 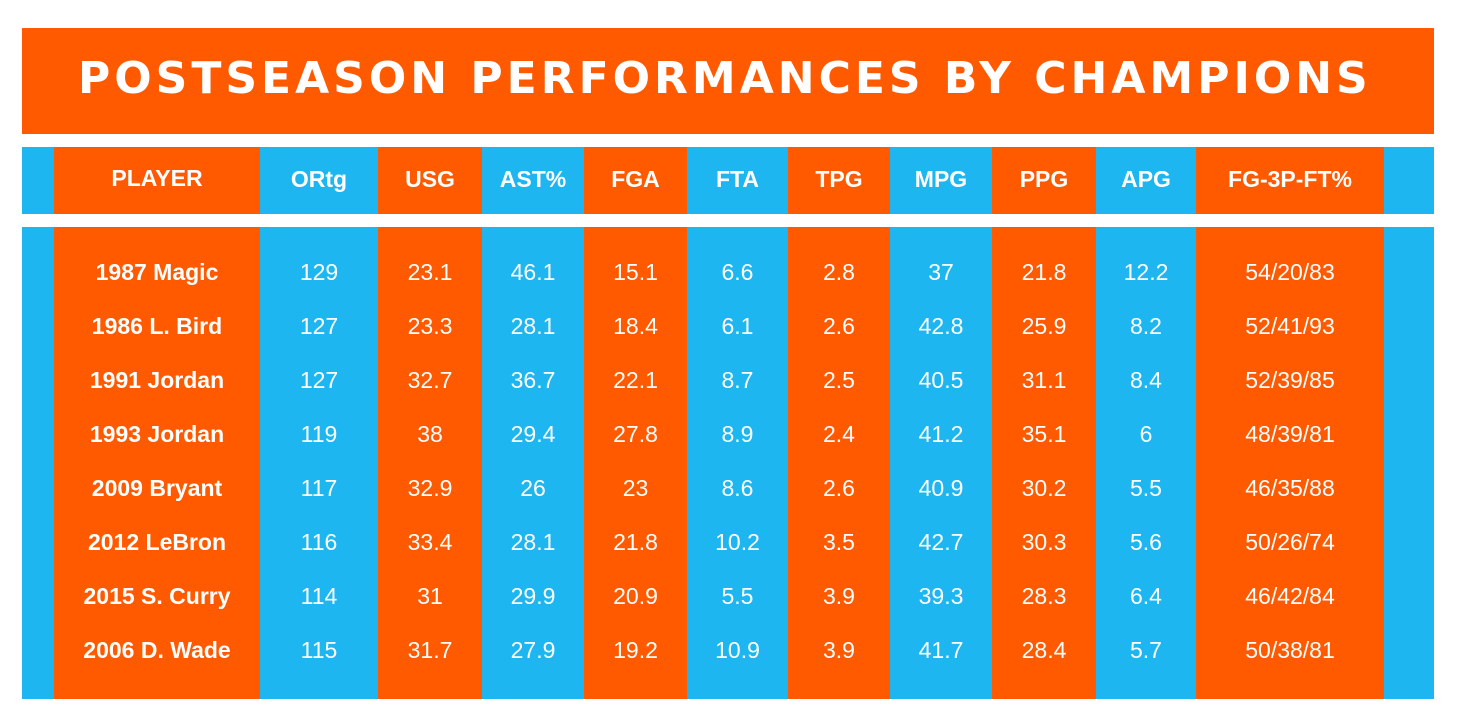 What do you see at coordinates (157, 542) in the screenshot?
I see `player-name-cell: 2012 LeBron` at bounding box center [157, 542].